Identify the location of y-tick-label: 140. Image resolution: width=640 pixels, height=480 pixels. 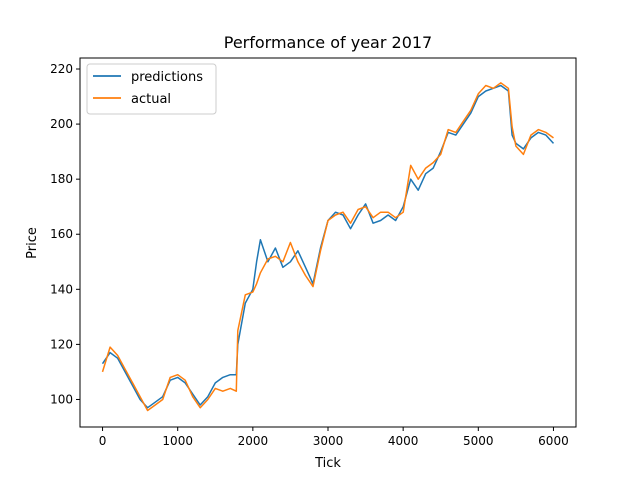
(61, 289).